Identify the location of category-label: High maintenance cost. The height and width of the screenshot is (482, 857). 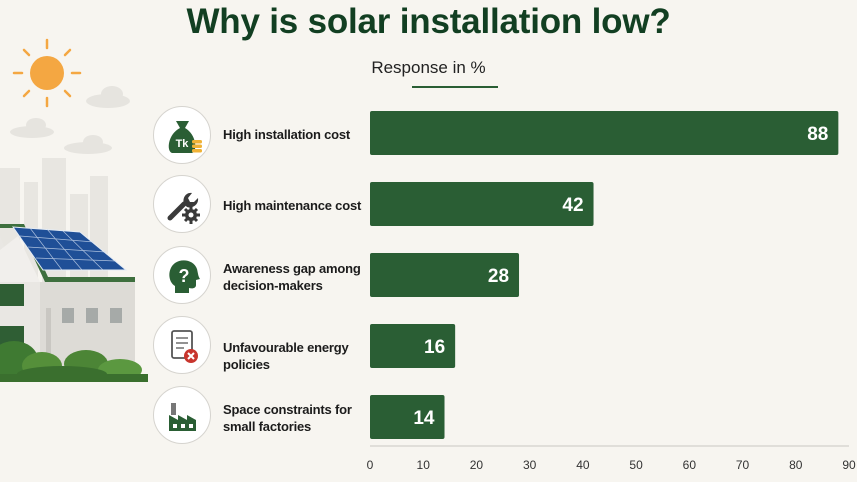
(292, 205).